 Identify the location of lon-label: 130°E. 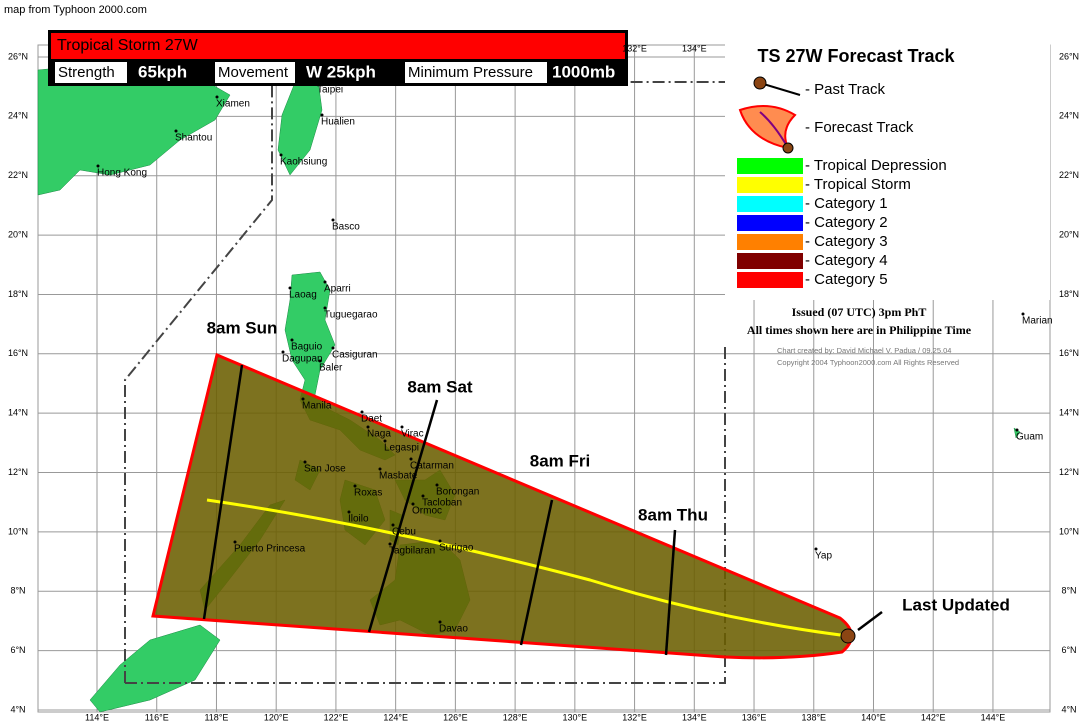
(575, 717).